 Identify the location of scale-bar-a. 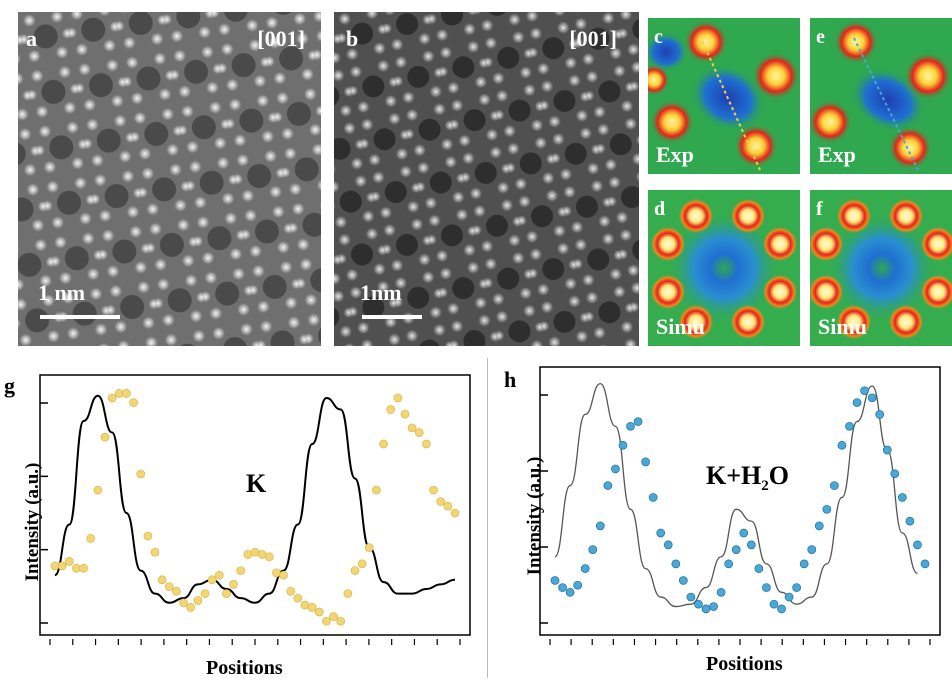
(80, 317).